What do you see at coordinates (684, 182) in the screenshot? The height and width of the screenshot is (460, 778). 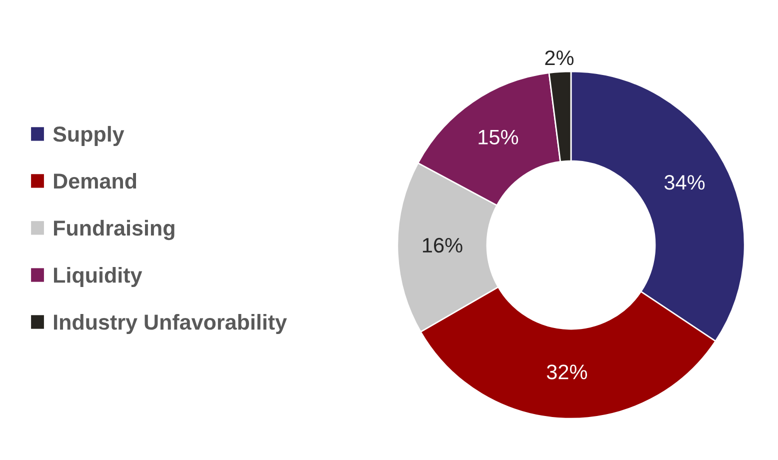 I see `data-label: 34%` at bounding box center [684, 182].